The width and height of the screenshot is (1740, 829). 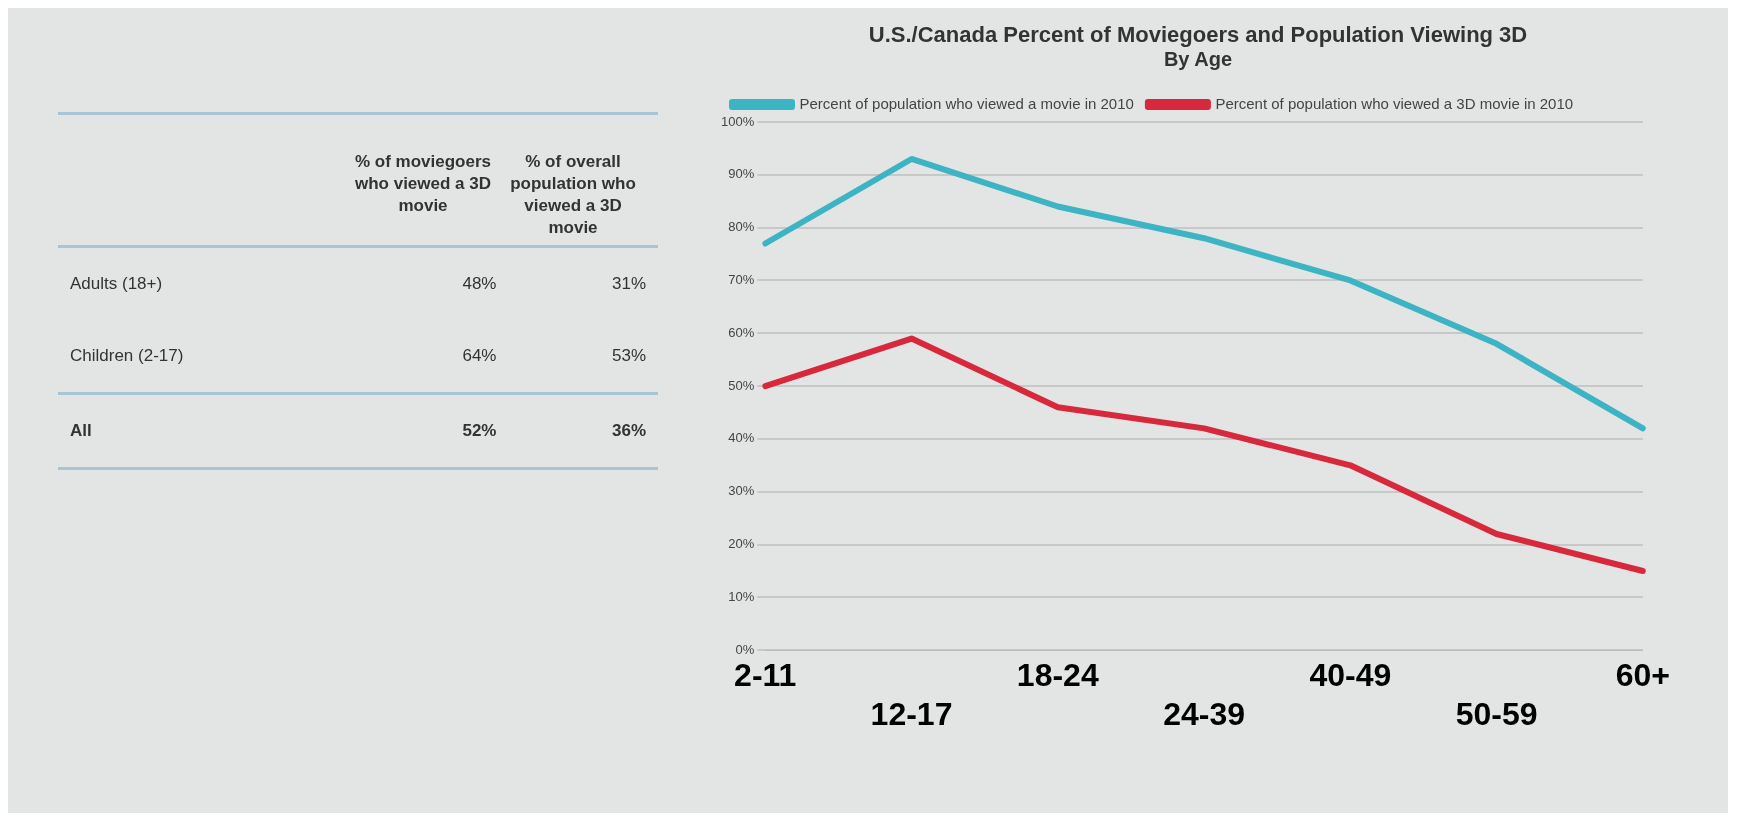 I want to click on x-tick-label: 18-24, so click(x=1057, y=675).